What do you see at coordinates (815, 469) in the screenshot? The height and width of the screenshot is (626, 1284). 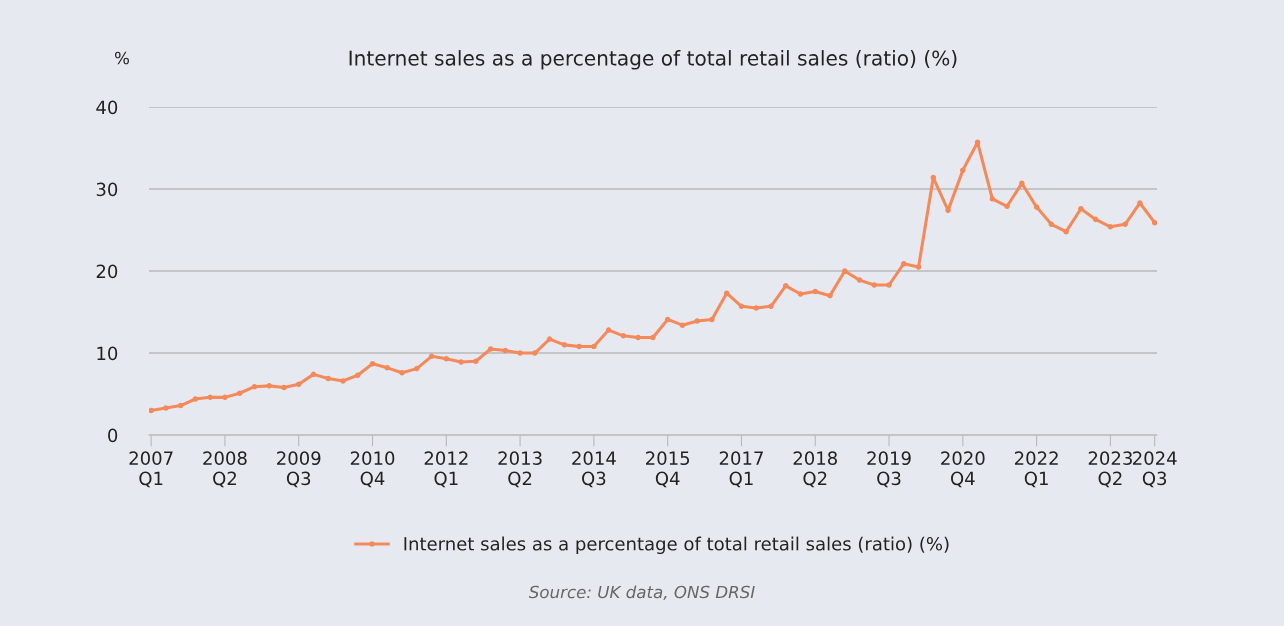 I see `x-tick-label: 2018 Q2` at bounding box center [815, 469].